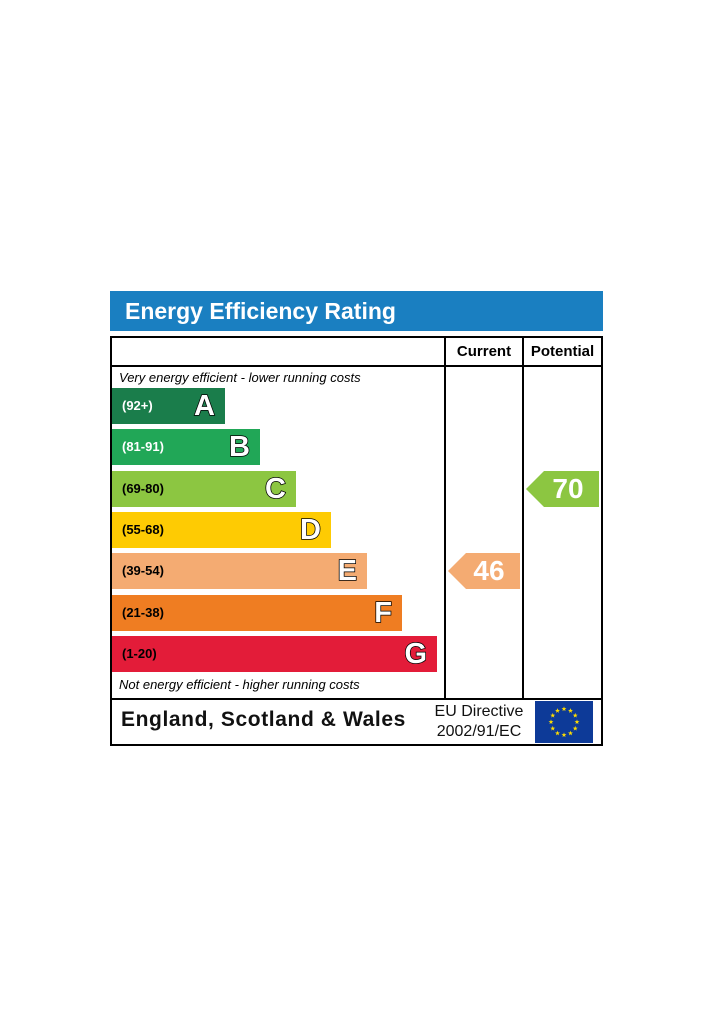 The width and height of the screenshot is (715, 1033). Describe the element at coordinates (564, 722) in the screenshot. I see `eu-flag-icon` at that location.